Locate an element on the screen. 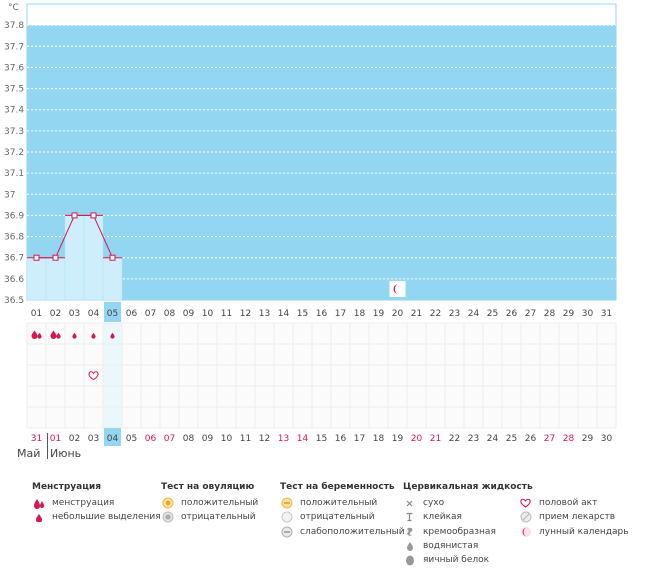 This screenshot has height=587, width=655. day-label: 03 is located at coordinates (74, 314).